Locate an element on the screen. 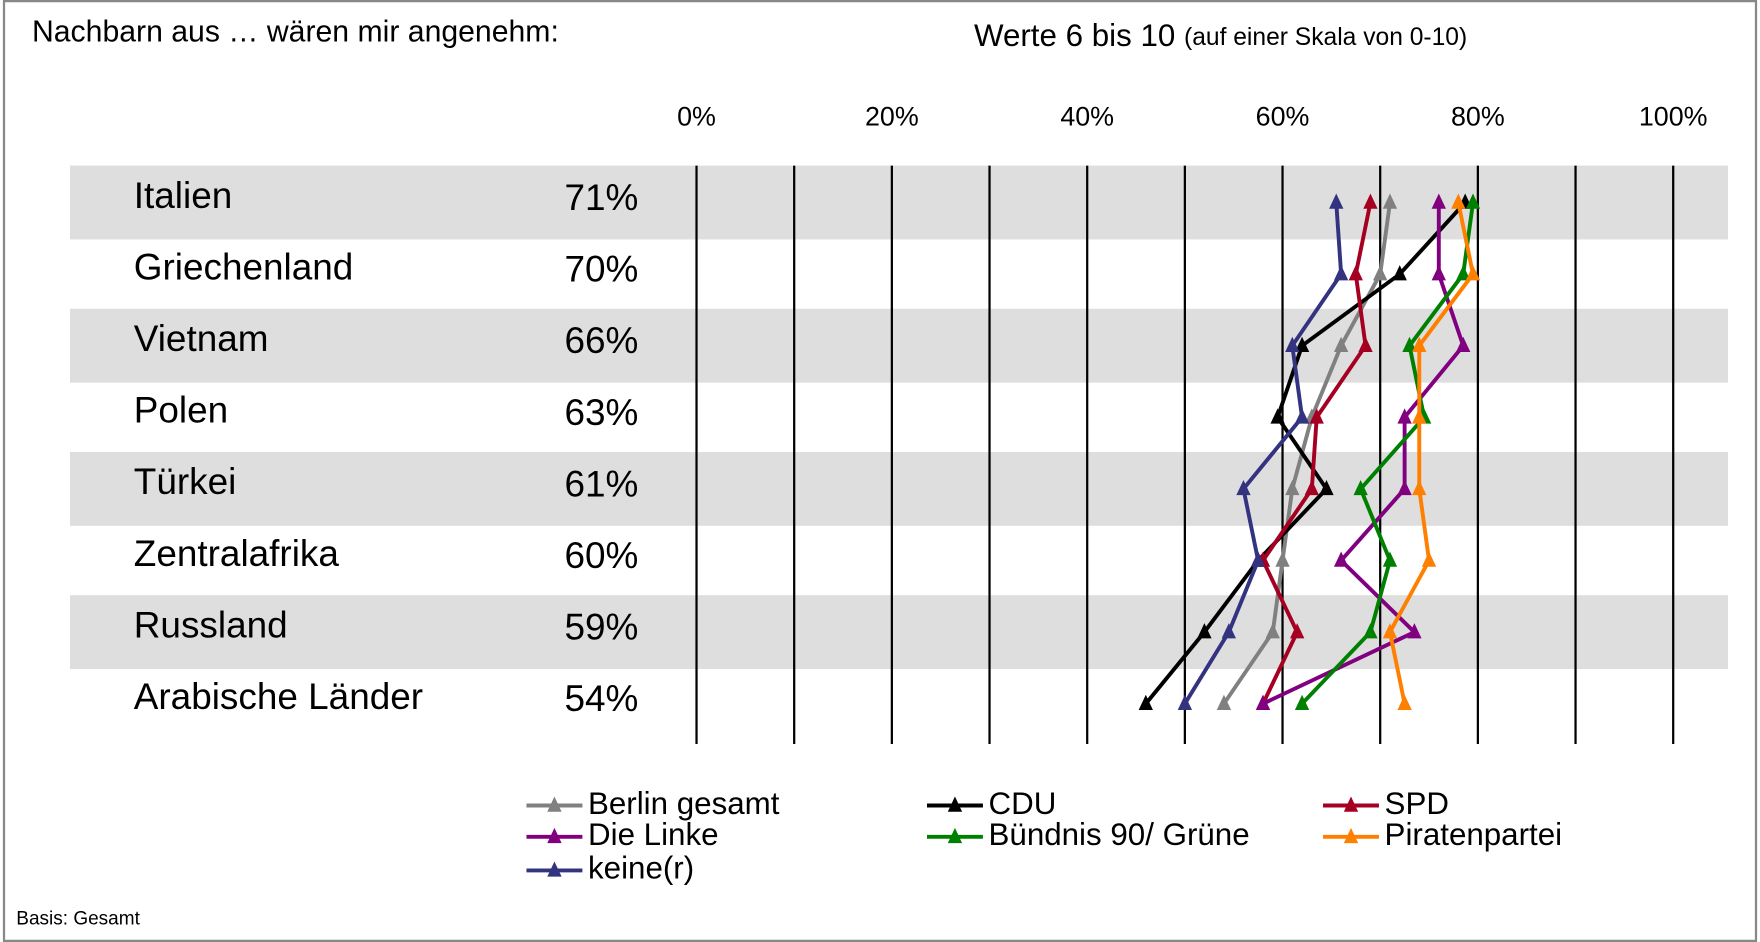 Image resolution: width=1760 pixels, height=942 pixels. footnote: Basis: Gesamt is located at coordinates (78, 919).